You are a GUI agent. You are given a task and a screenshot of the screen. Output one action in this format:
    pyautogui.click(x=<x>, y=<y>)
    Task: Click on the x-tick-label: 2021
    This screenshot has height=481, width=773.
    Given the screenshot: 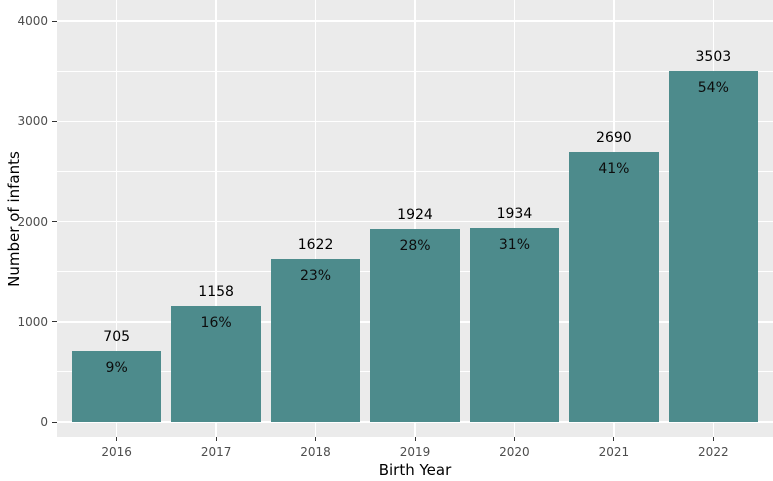 What is the action you would take?
    pyautogui.click(x=614, y=452)
    